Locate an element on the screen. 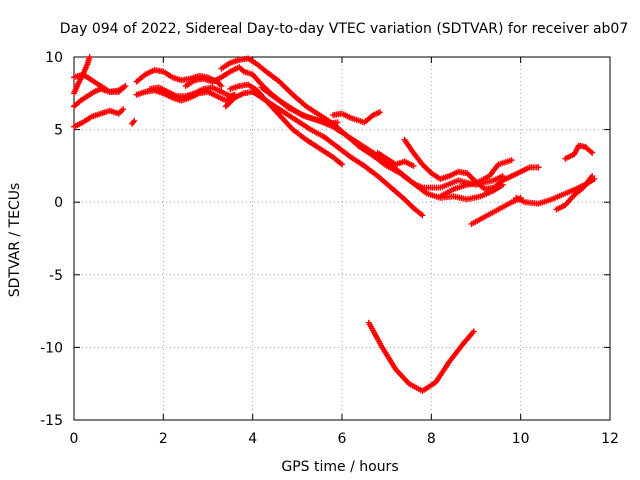 This screenshot has width=640, height=480. series-sat-p is located at coordinates (395, 159).